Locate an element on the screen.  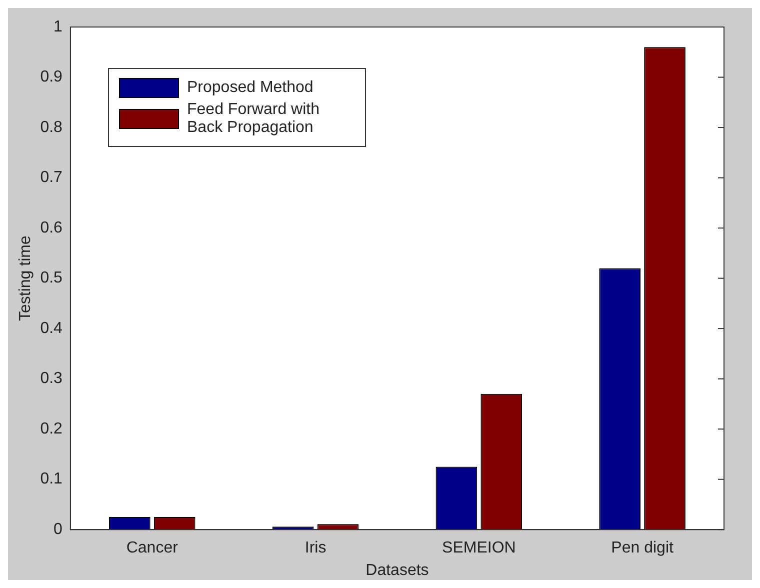
legend-label: Feed Forward with Back Propagation is located at coordinates (253, 119).